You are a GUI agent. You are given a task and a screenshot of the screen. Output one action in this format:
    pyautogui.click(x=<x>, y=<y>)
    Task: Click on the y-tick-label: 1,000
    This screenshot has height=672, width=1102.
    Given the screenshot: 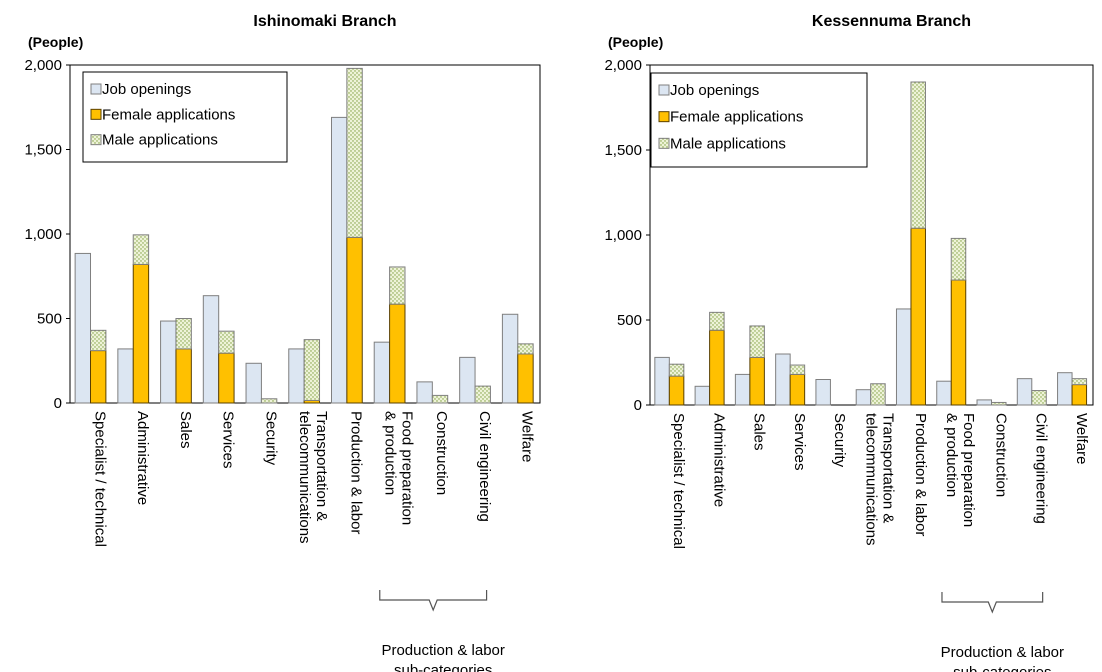 What is the action you would take?
    pyautogui.click(x=43, y=234)
    